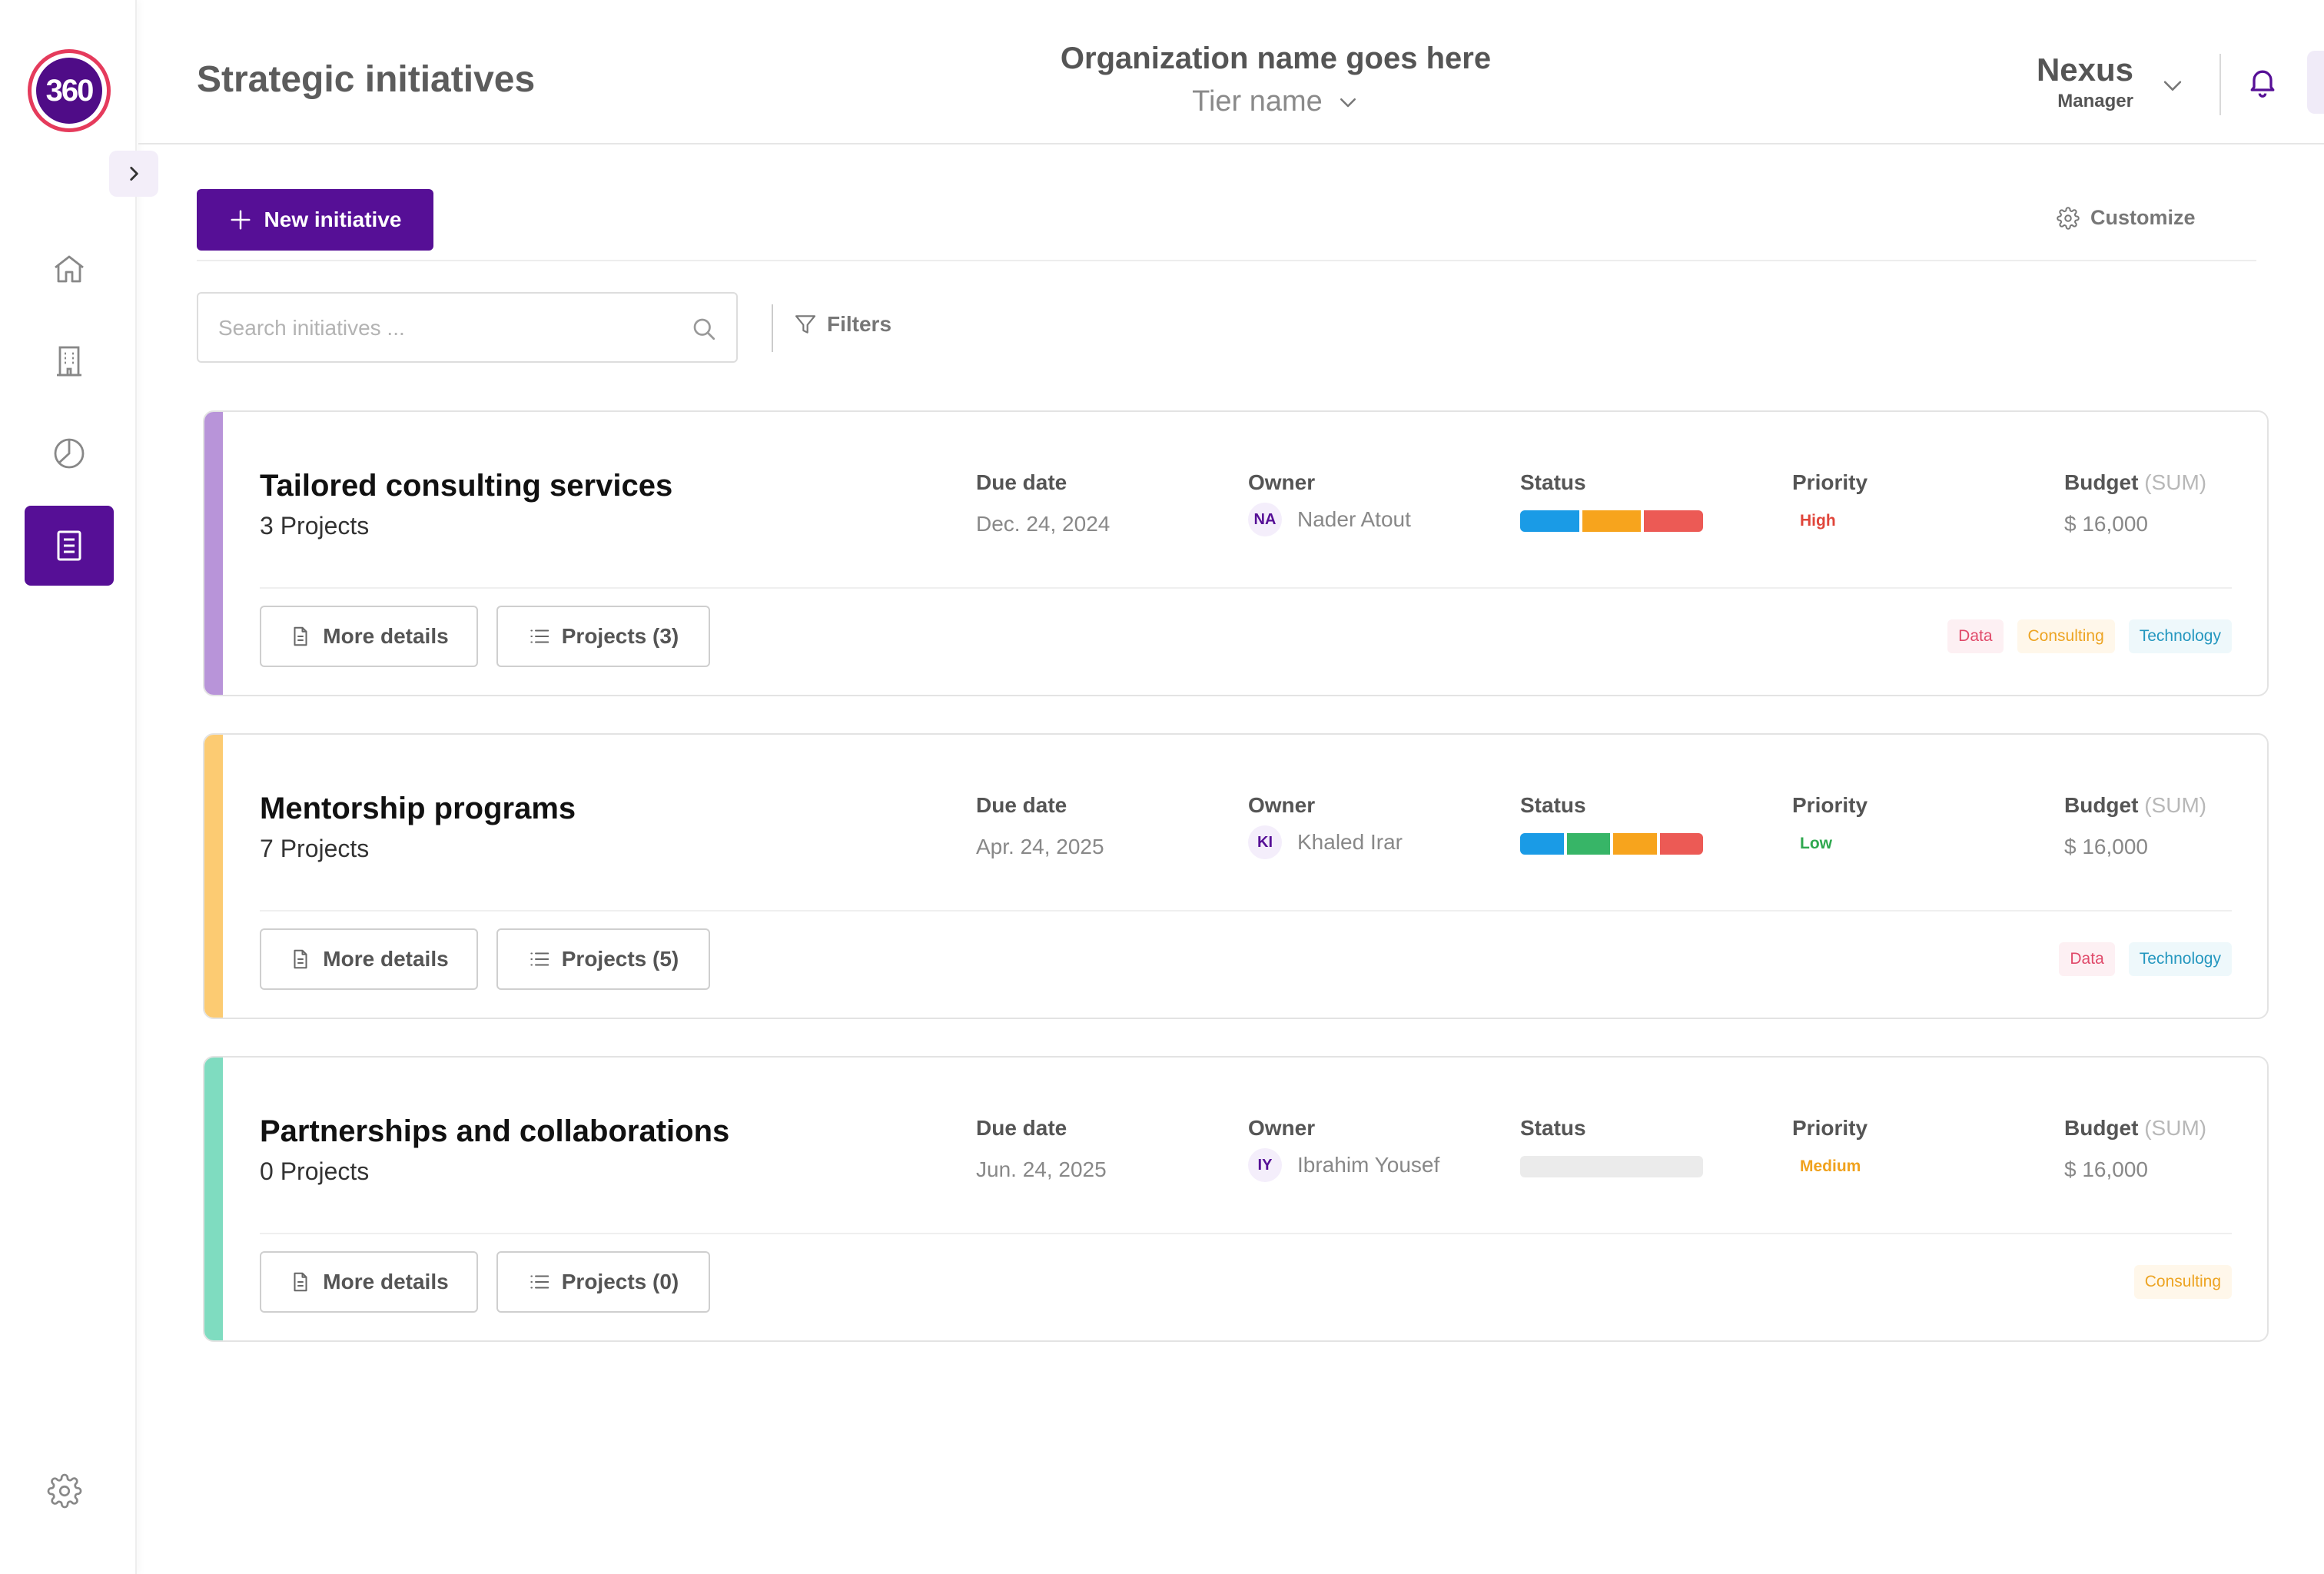 The width and height of the screenshot is (2324, 1574). I want to click on priority-value: Medium, so click(1830, 1166).